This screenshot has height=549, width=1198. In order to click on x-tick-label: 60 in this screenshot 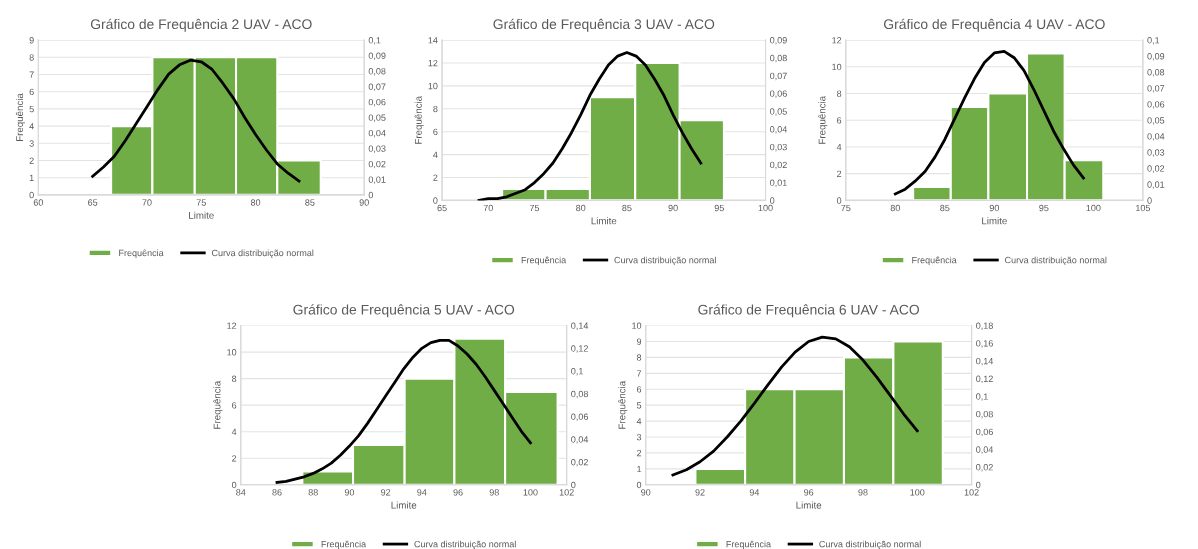, I will do `click(38, 202)`.